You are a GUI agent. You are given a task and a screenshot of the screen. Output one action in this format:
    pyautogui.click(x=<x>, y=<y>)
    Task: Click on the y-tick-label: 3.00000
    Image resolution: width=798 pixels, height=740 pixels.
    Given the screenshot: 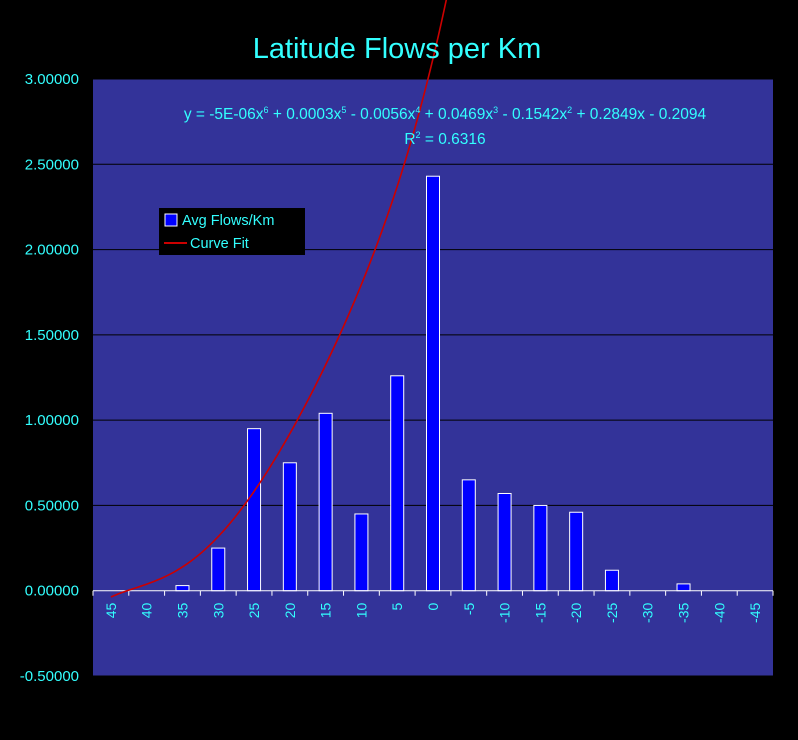 What is the action you would take?
    pyautogui.click(x=52, y=79)
    